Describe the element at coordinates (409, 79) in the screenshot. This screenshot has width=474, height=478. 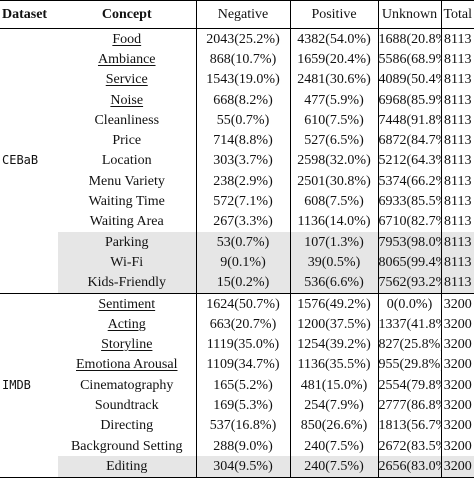
I see `unknown-cell: 4089(50.4%)` at that location.